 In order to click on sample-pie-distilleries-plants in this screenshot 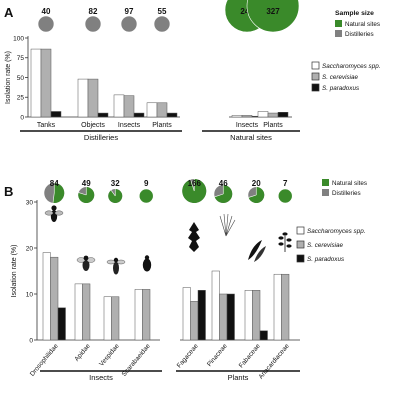, I will do `click(162, 24)`.